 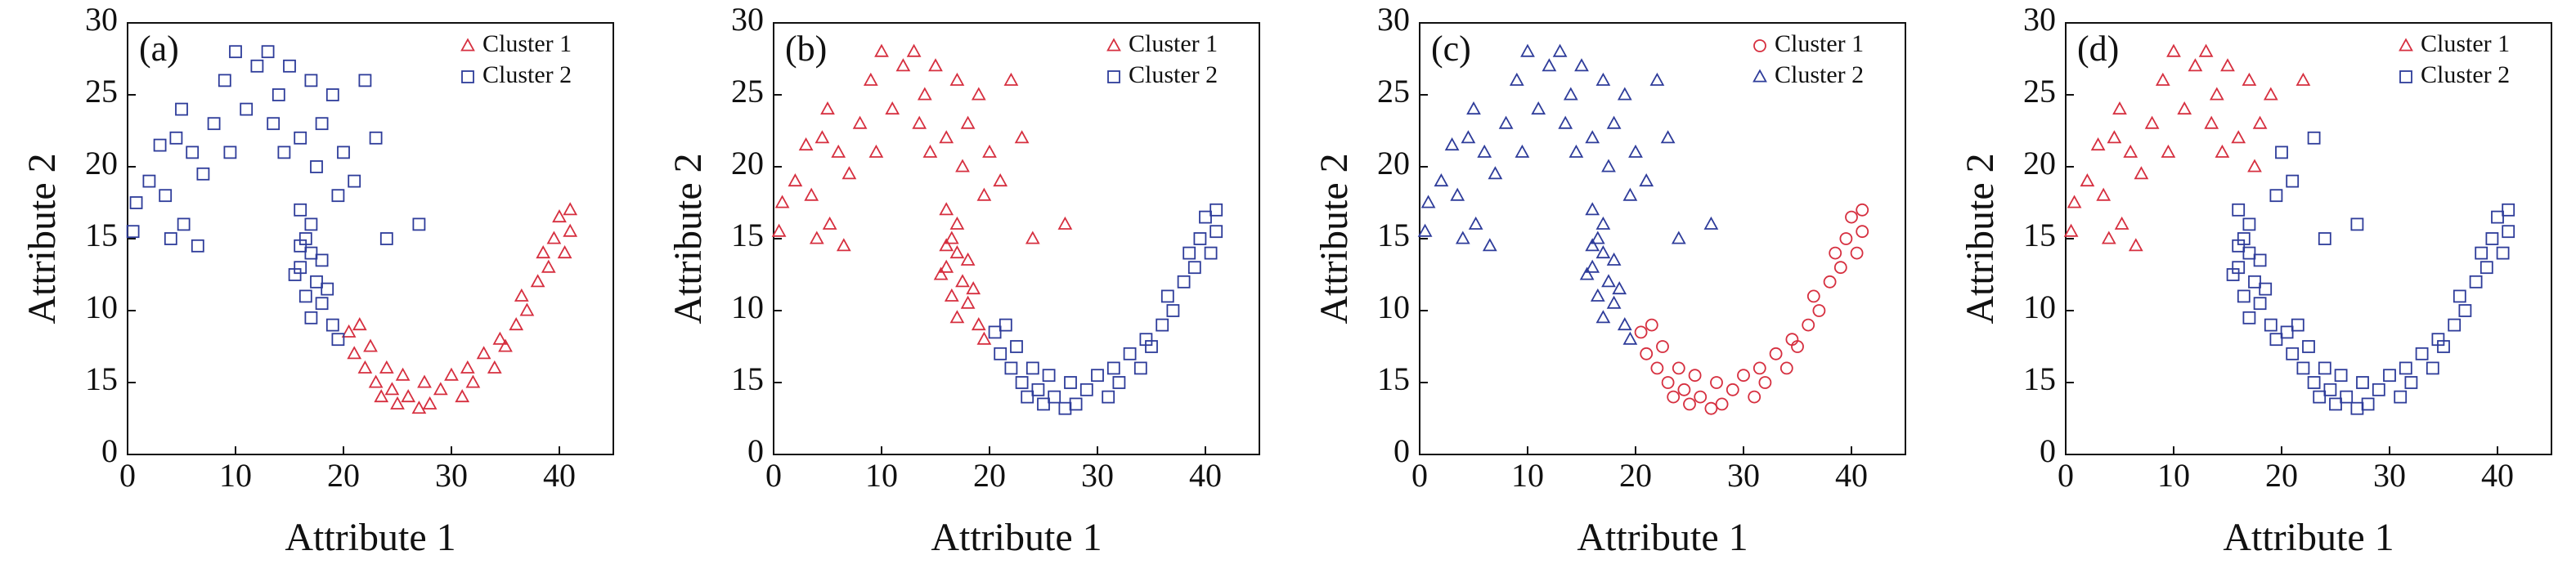 I want to click on y-tick-label: 30, so click(x=747, y=19).